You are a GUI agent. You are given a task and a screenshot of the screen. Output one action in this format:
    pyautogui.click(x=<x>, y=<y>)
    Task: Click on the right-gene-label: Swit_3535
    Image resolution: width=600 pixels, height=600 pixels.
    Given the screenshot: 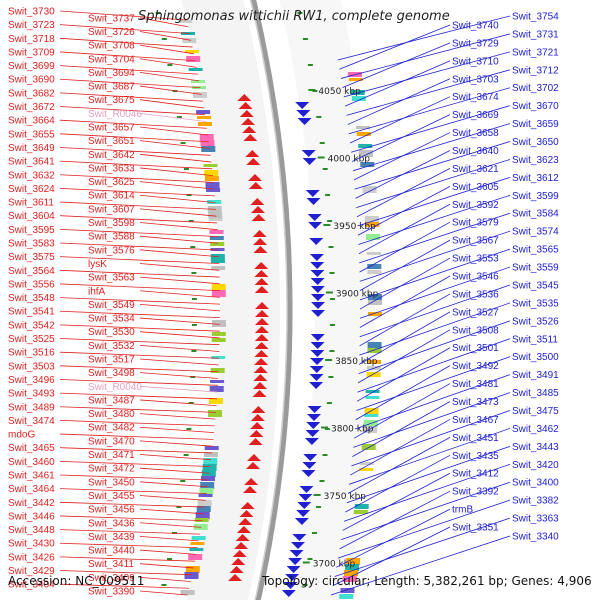 What is the action you would take?
    pyautogui.click(x=535, y=303)
    